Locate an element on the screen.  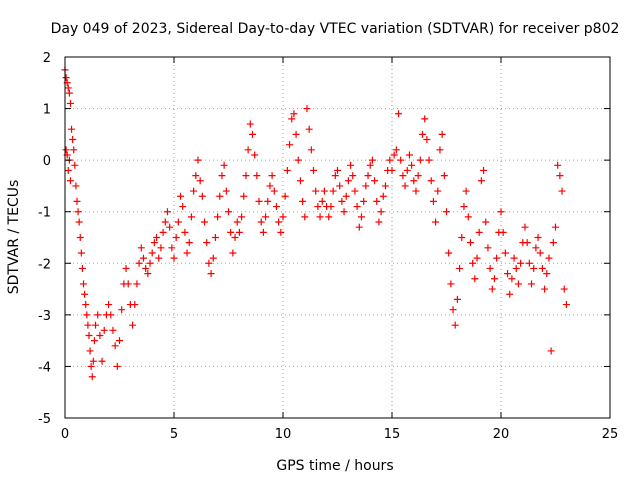
y-tick-label: -5 is located at coordinates (44, 419).